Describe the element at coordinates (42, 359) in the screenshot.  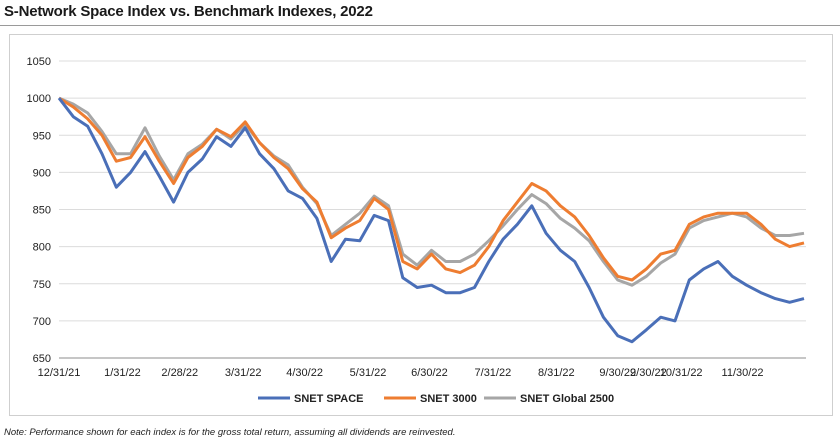
I see `y-tick-label: 650` at that location.